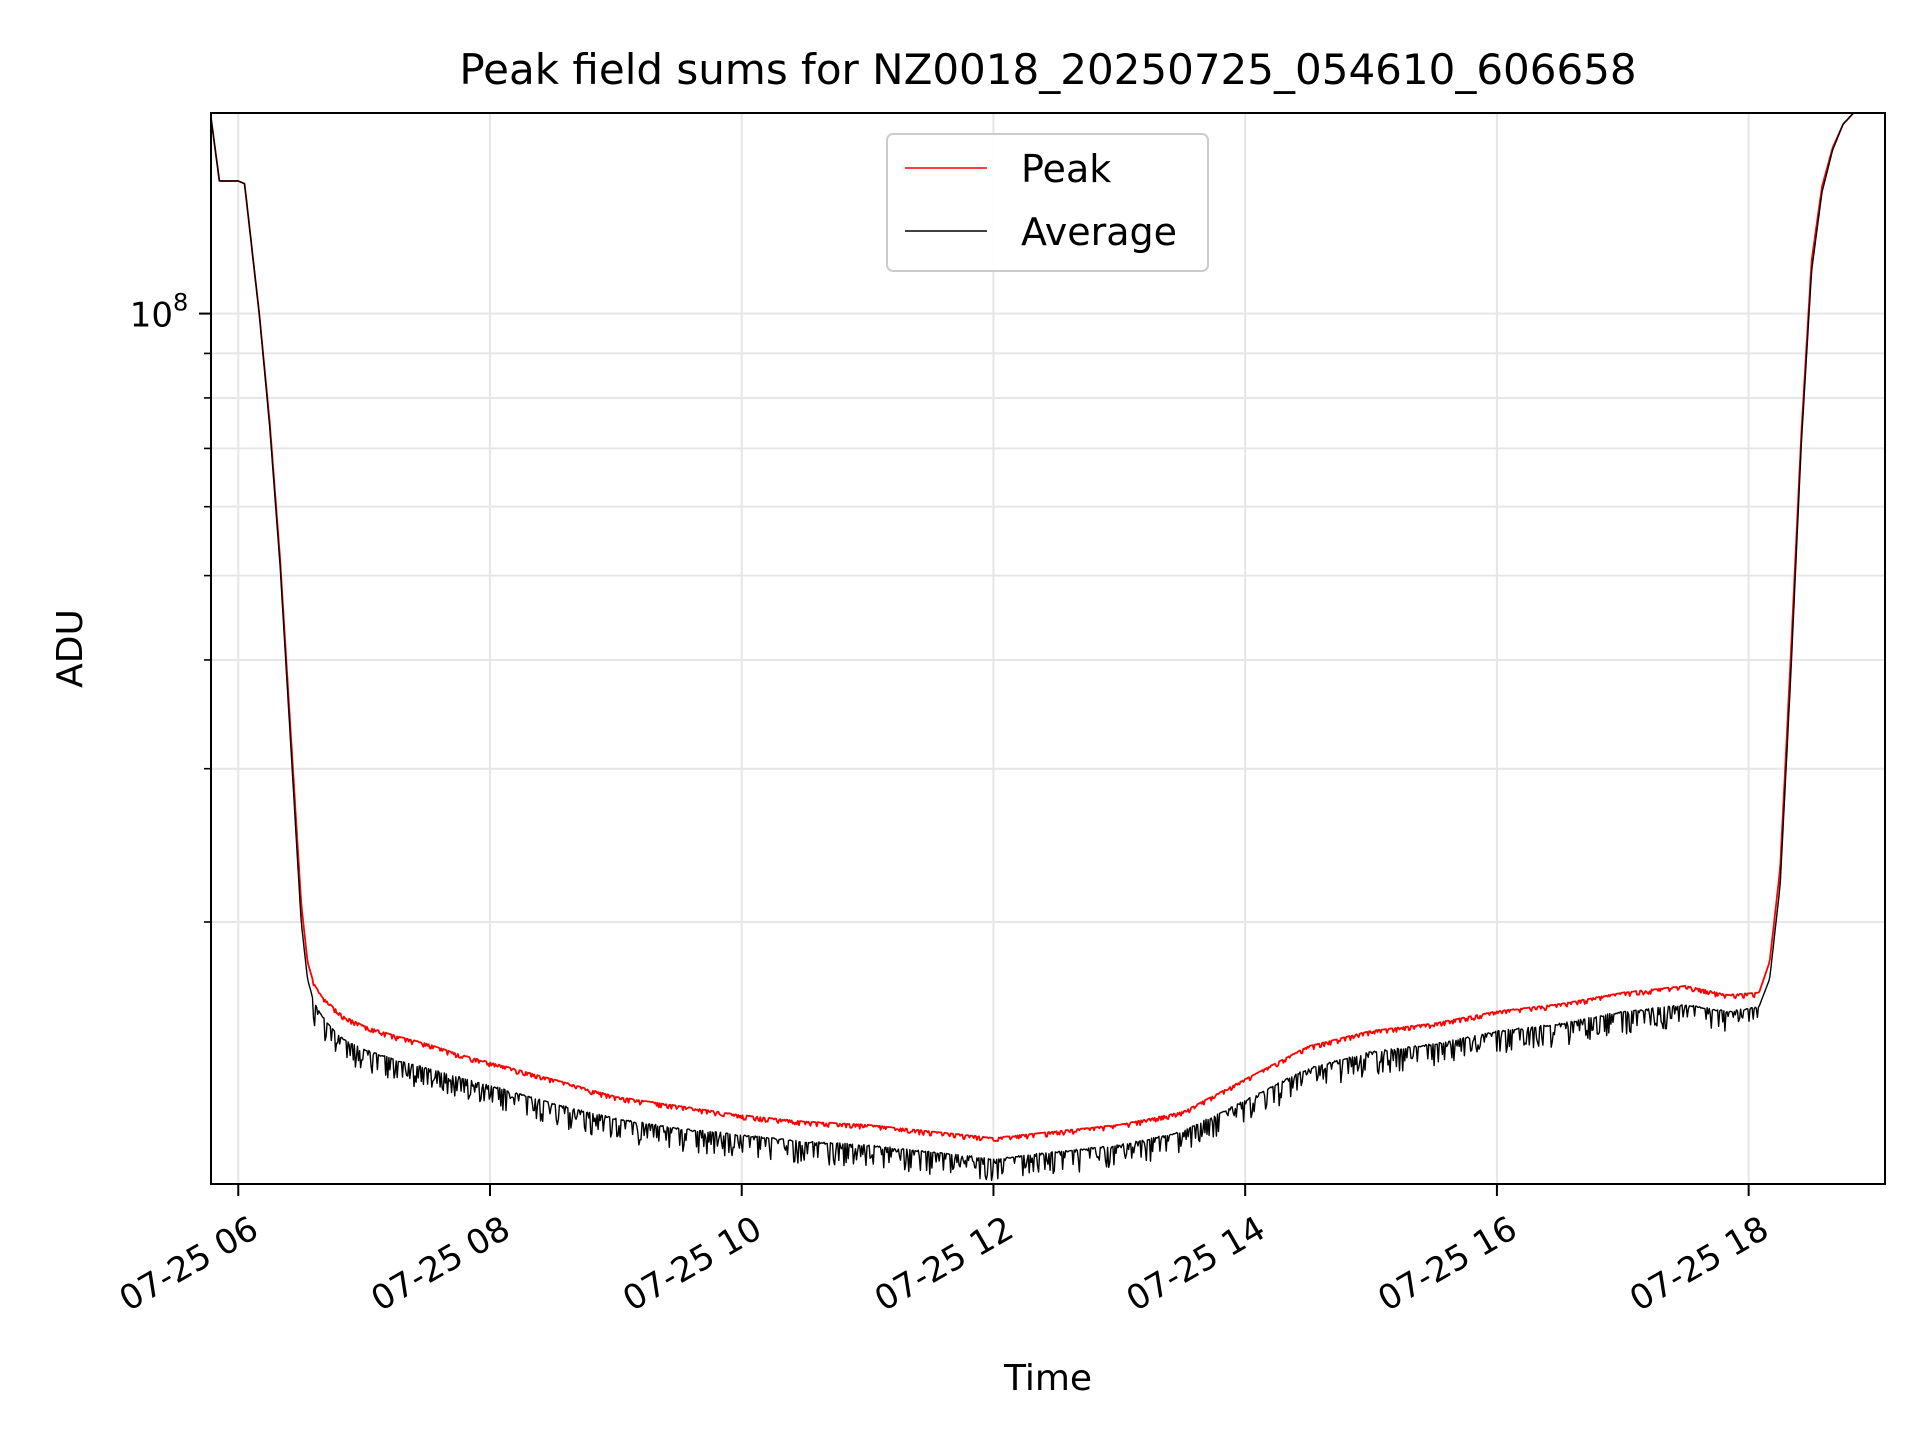 The height and width of the screenshot is (1440, 1920). I want to click on x-axis-label: Time, so click(1047, 1378).